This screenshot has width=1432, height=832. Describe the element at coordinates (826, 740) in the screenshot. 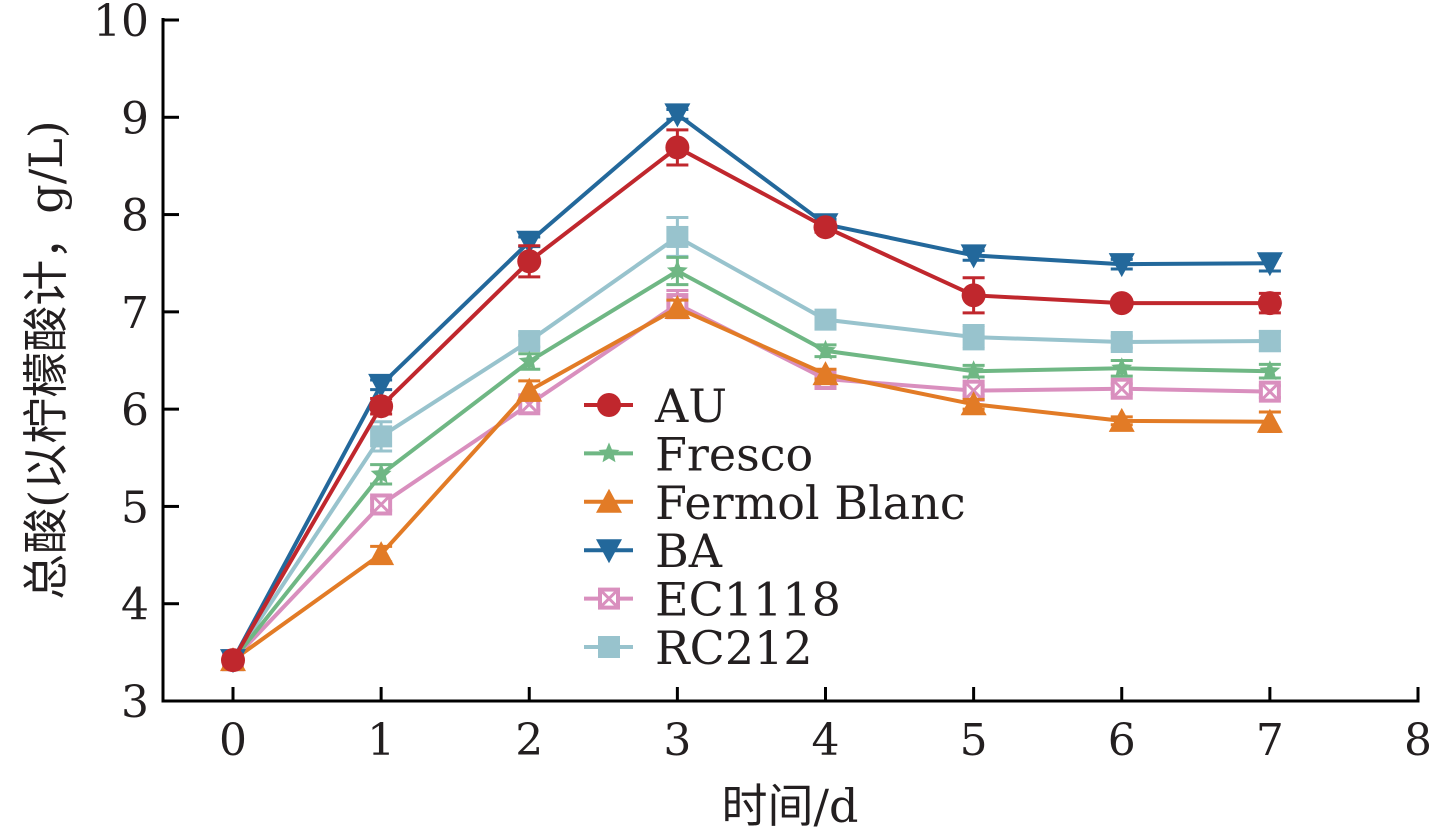

I see `x-tick-label: 4` at that location.